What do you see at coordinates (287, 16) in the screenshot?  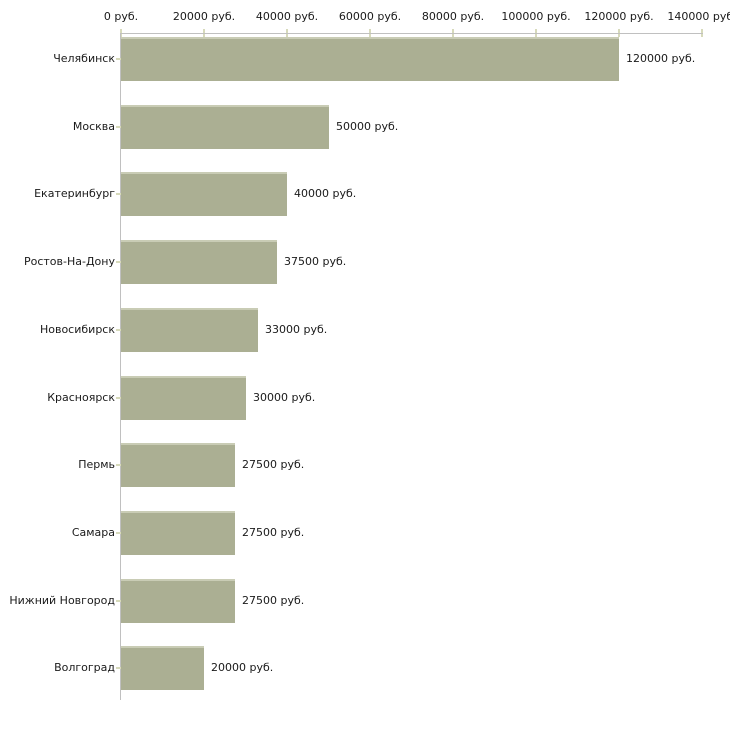 I see `x-tick-label: 40000 руб.` at bounding box center [287, 16].